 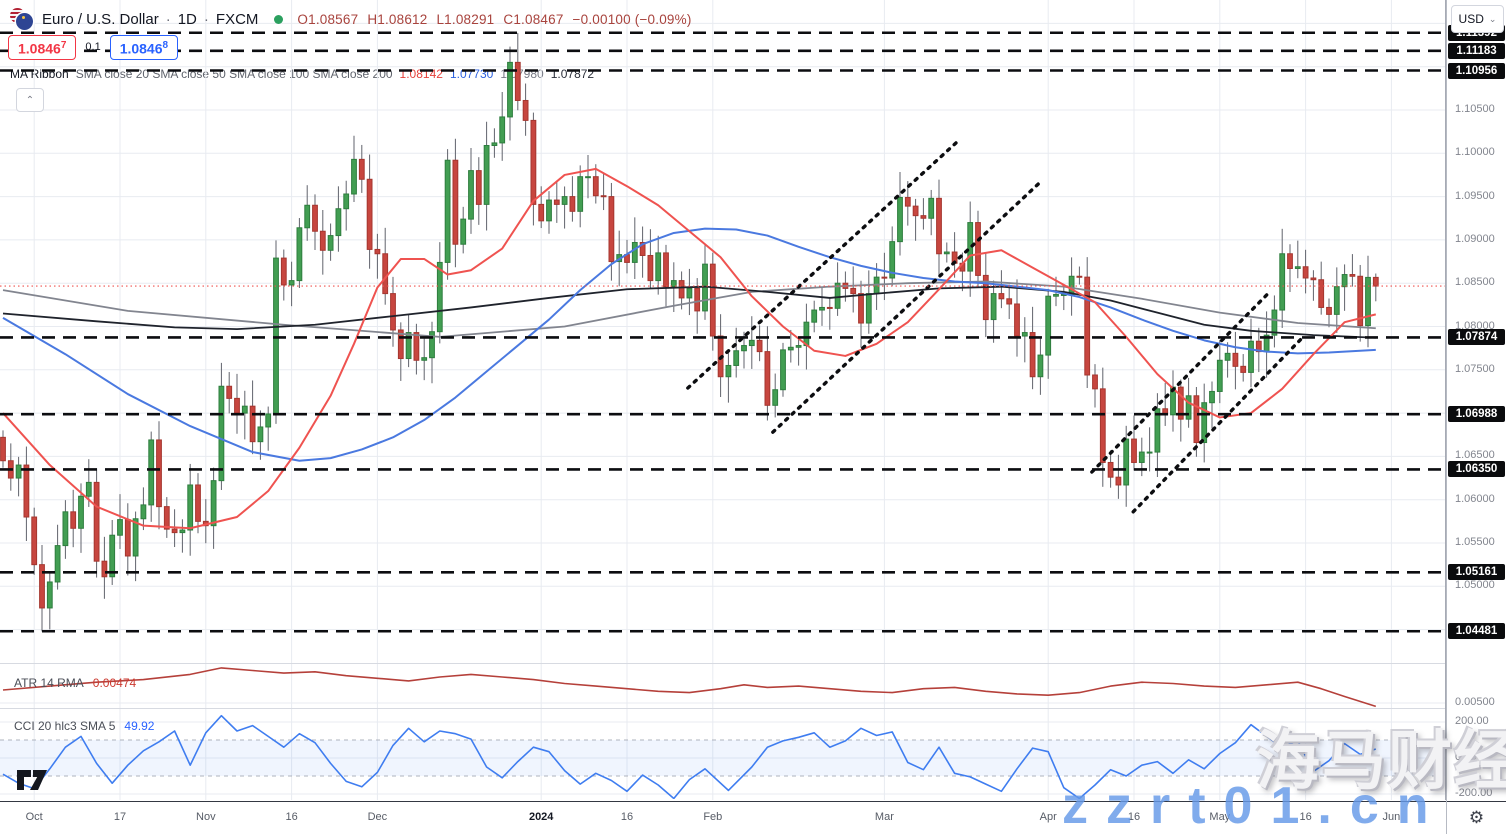 What do you see at coordinates (572, 74) in the screenshot?
I see `ma-value: 1.07872` at bounding box center [572, 74].